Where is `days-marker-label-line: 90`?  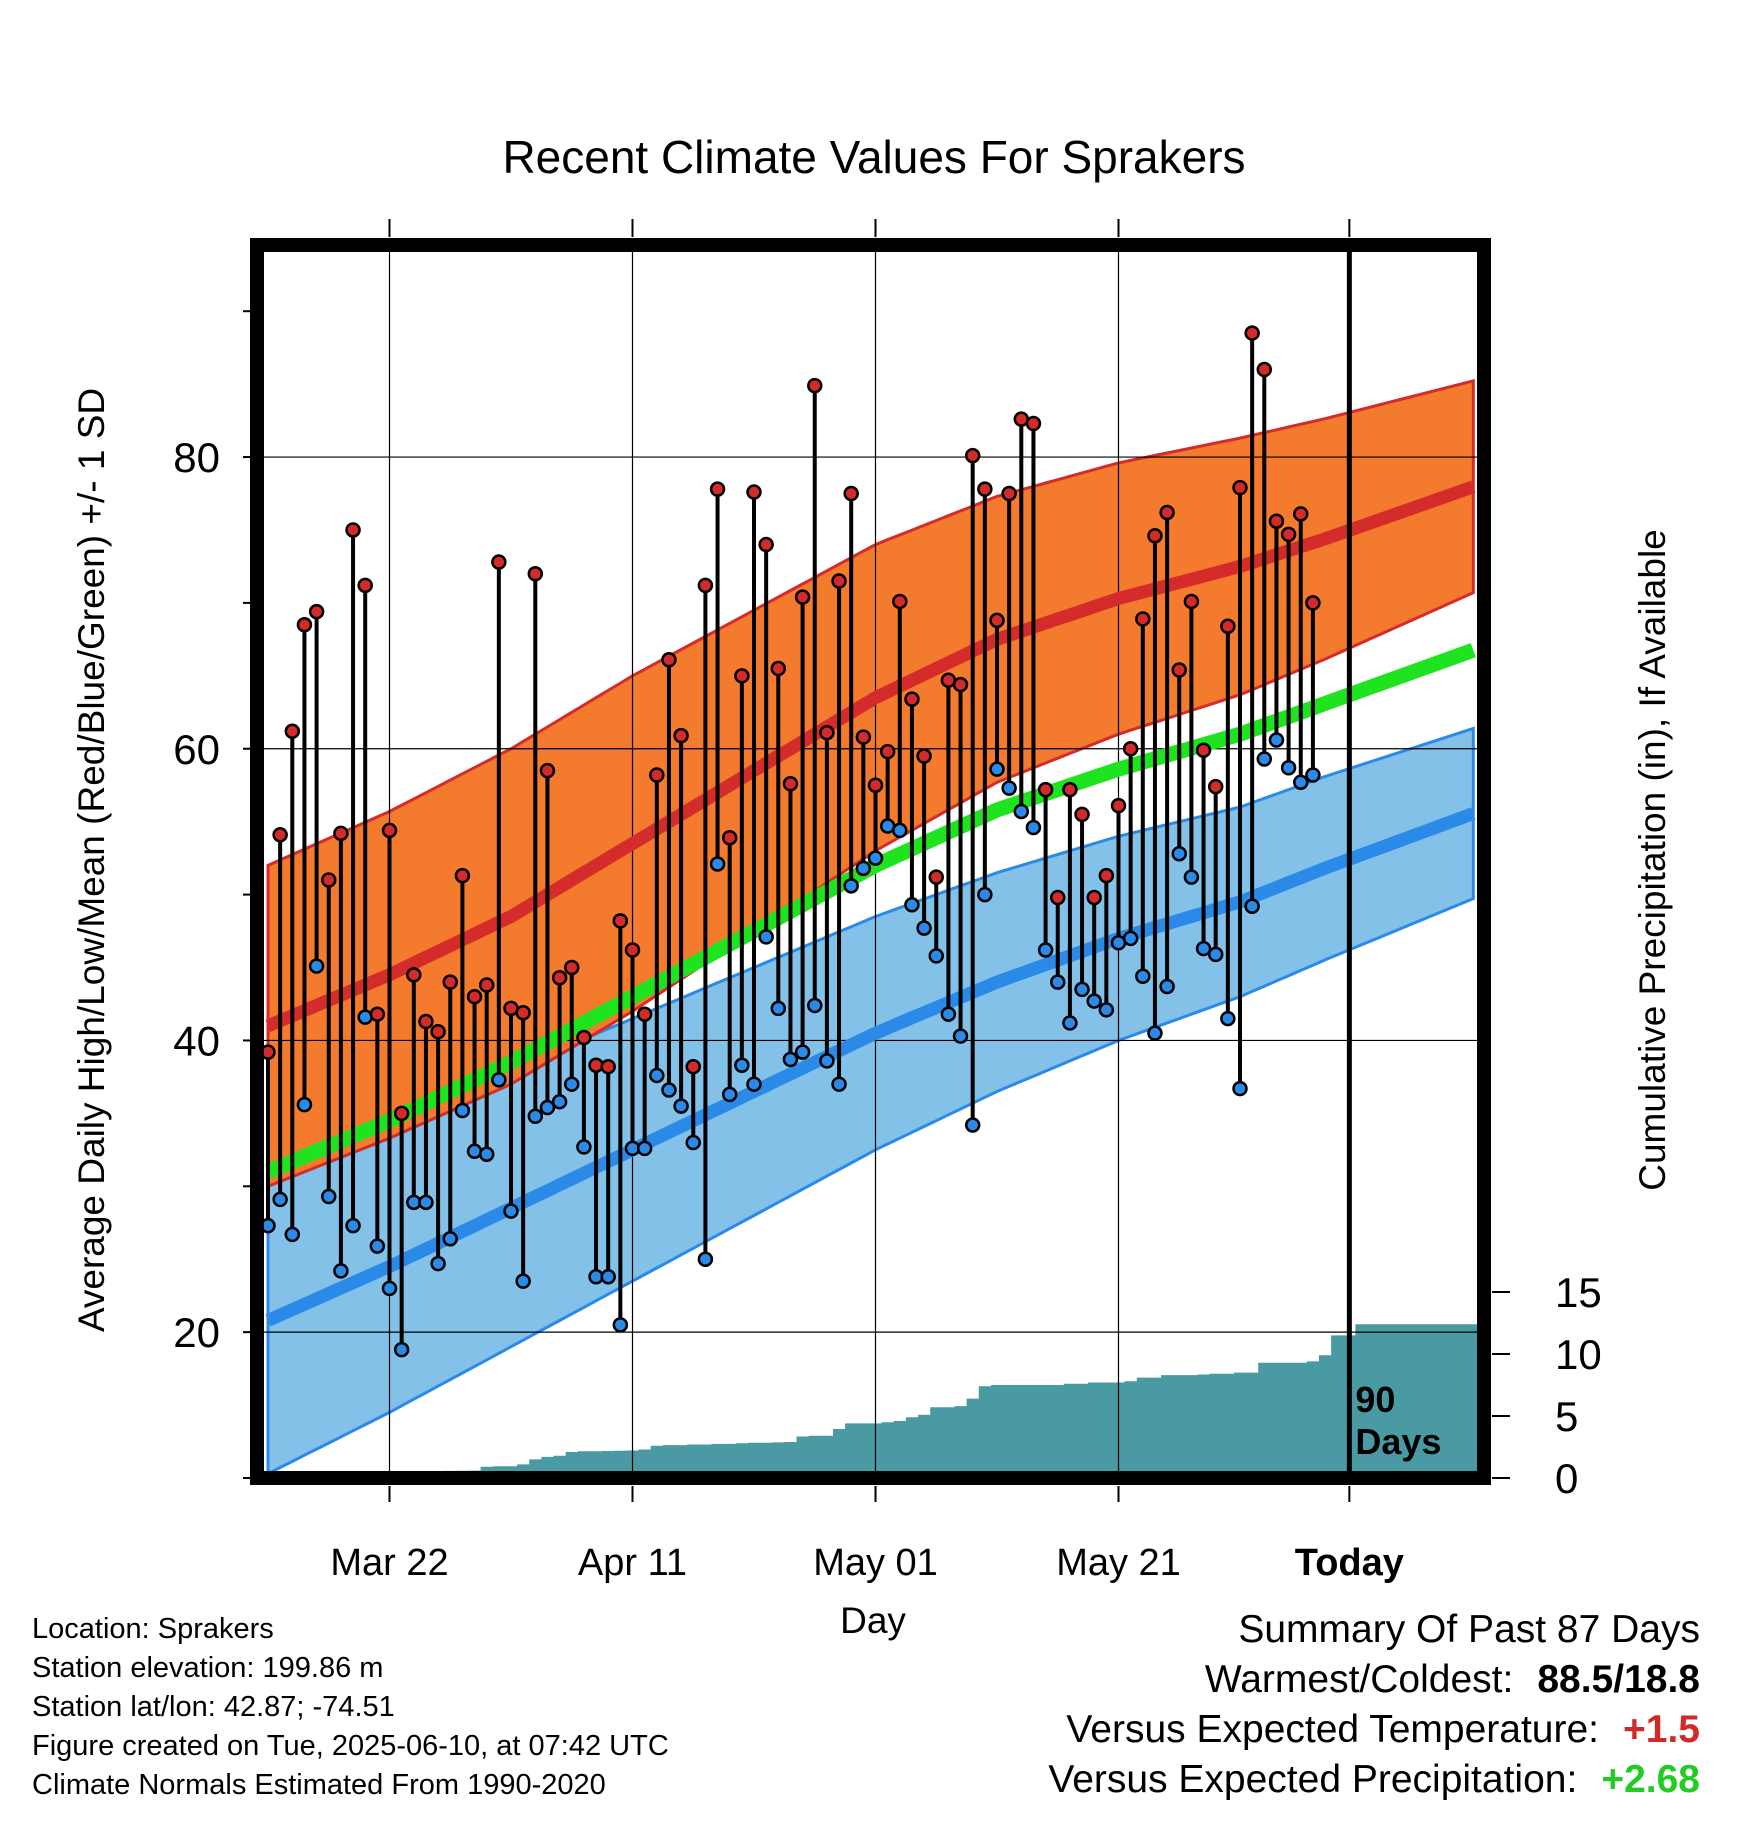 days-marker-label-line: 90 is located at coordinates (1375, 1399).